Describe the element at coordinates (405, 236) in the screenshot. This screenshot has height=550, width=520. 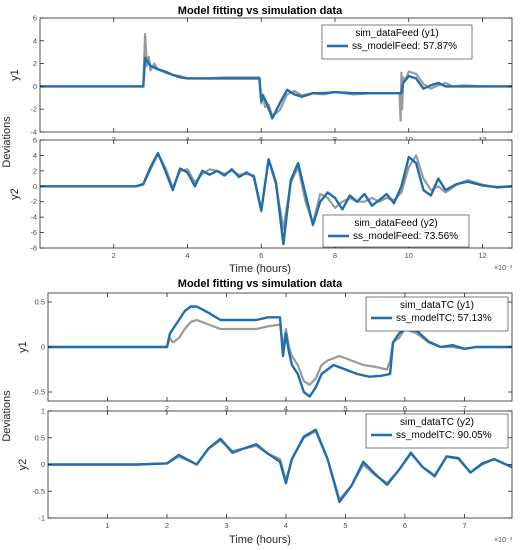
I see `legend-entry: ss_modelFeed: 73.56%` at that location.